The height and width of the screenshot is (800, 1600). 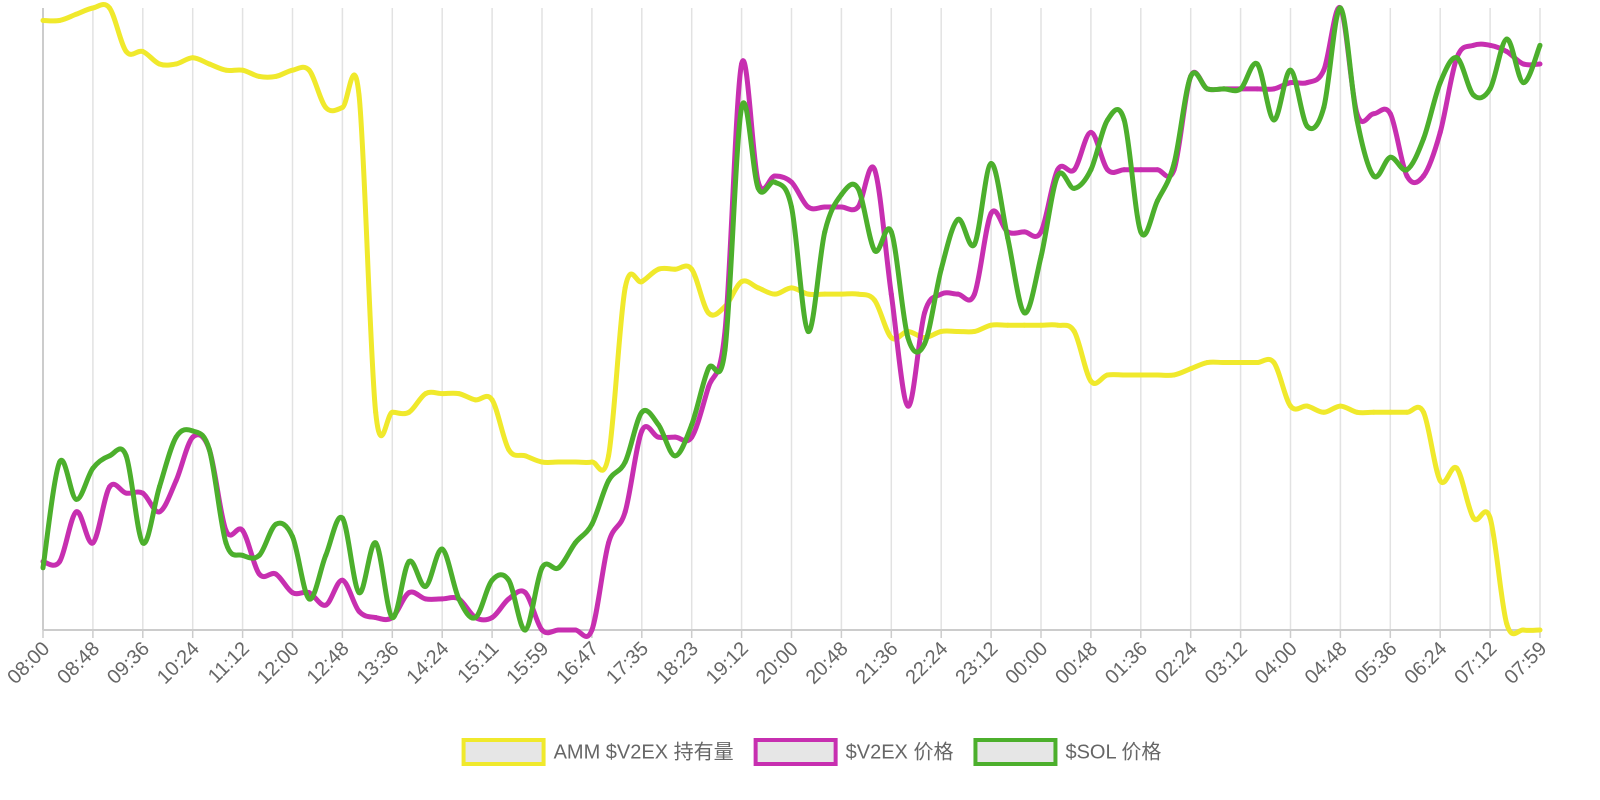 I want to click on x-tick-label: 08:00, so click(x=28, y=663).